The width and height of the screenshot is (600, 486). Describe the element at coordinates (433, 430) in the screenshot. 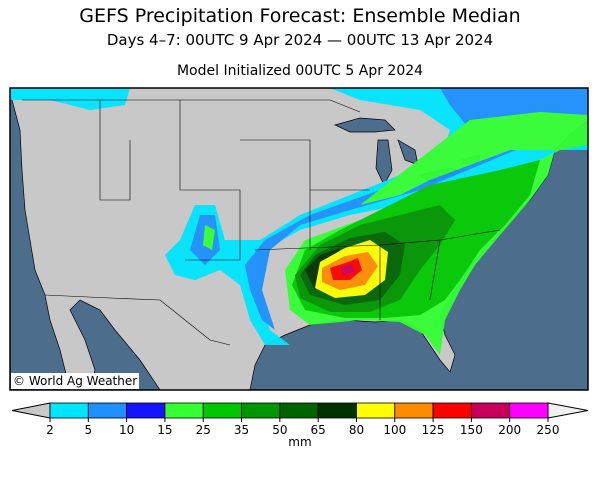

I see `colorbar-label: 125` at that location.